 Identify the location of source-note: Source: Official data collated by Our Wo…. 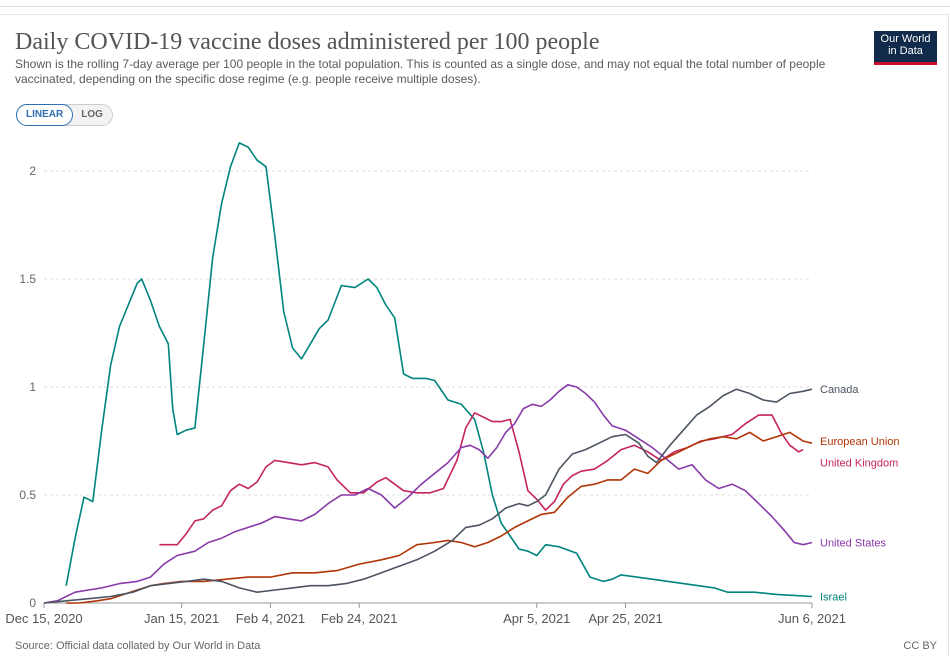
(138, 646).